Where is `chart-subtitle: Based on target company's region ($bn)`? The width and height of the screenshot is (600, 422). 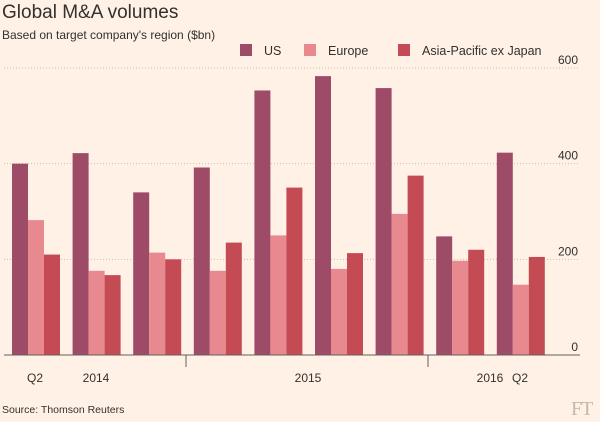
chart-subtitle: Based on target company's region ($bn) is located at coordinates (109, 35).